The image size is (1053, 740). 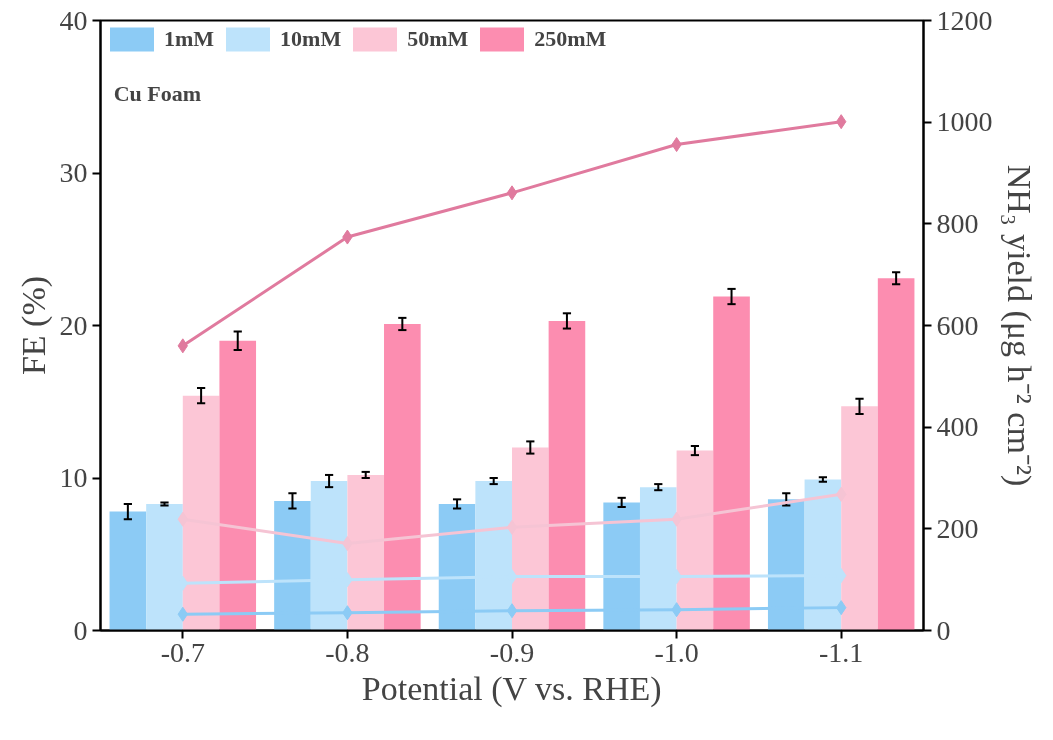 What do you see at coordinates (33, 325) in the screenshot?
I see `y-axis-title: FE (%)` at bounding box center [33, 325].